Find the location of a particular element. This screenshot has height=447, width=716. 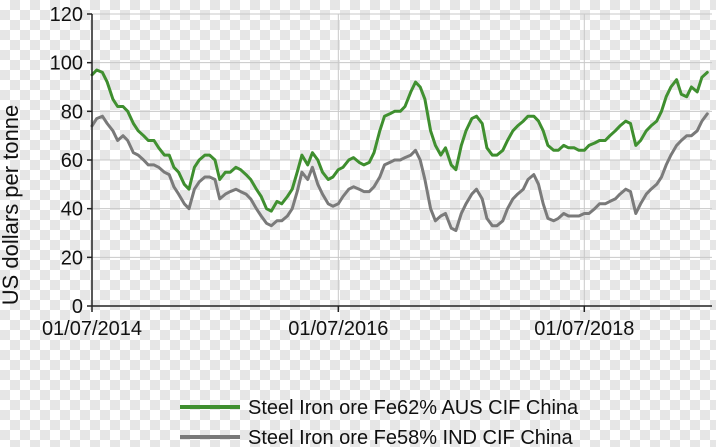

x-tick-label: 01/07/2018 is located at coordinates (584, 329).